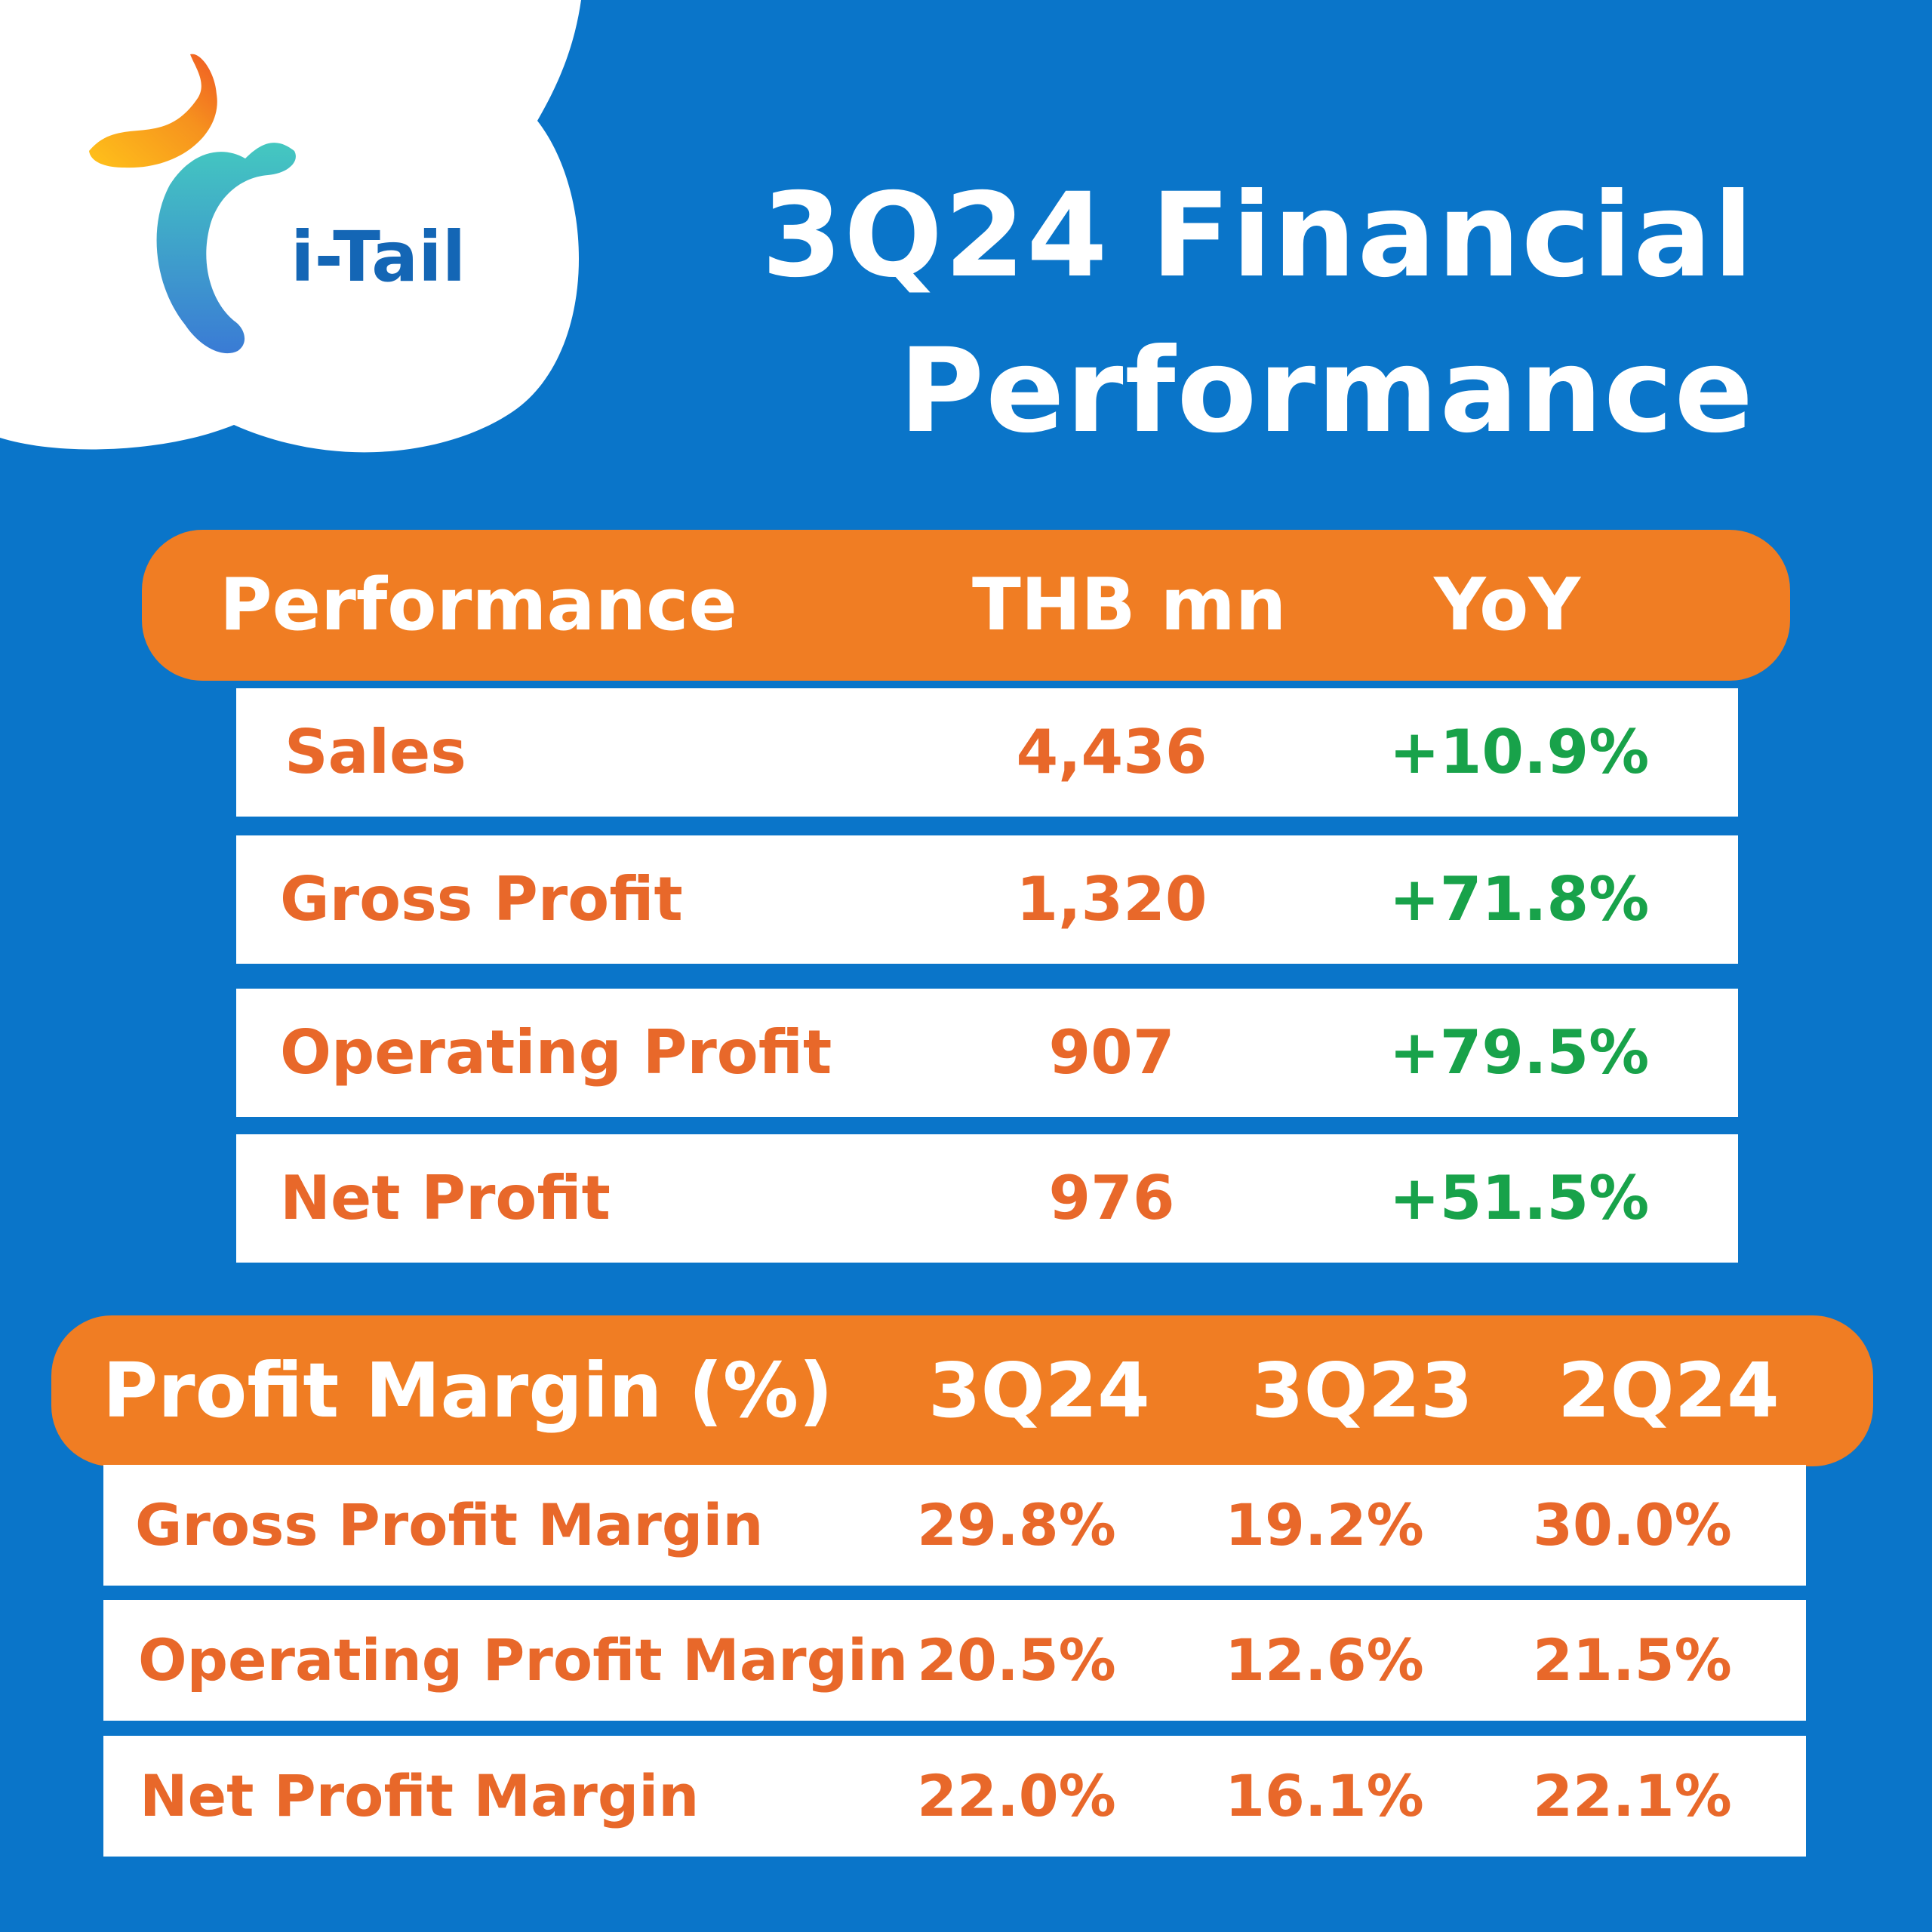  Describe the element at coordinates (1324, 1524) in the screenshot. I see `row-3q23: 19.2%` at that location.